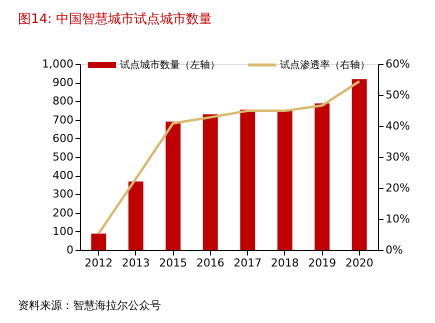 The image size is (435, 323). What do you see at coordinates (63, 231) in the screenshot?
I see `y-tick-label: 100` at bounding box center [63, 231].